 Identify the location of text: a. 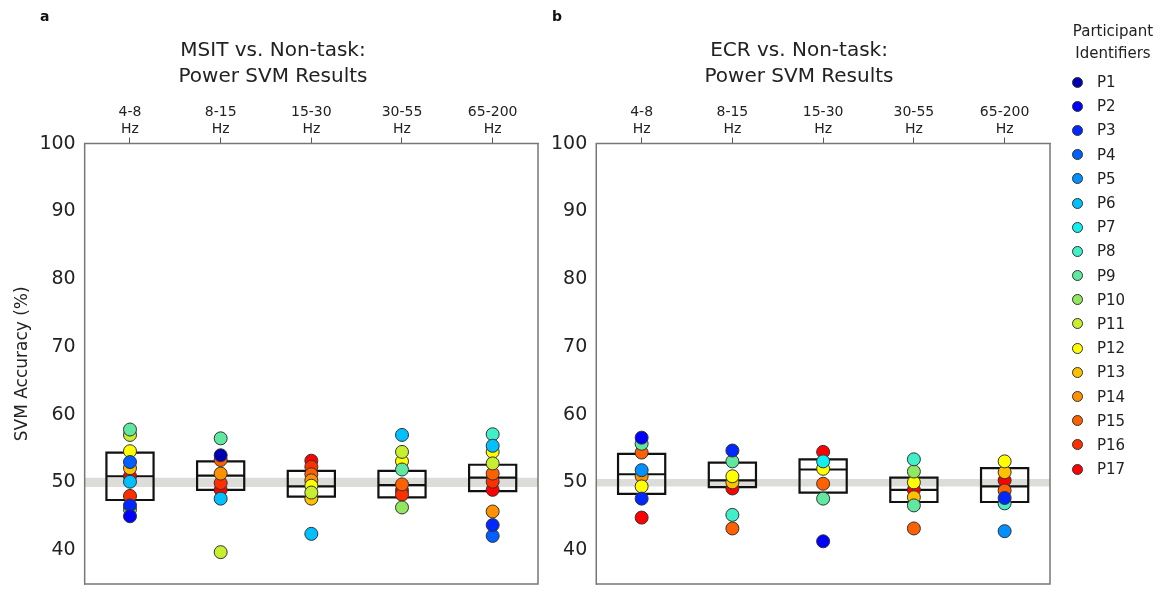
(45, 15).